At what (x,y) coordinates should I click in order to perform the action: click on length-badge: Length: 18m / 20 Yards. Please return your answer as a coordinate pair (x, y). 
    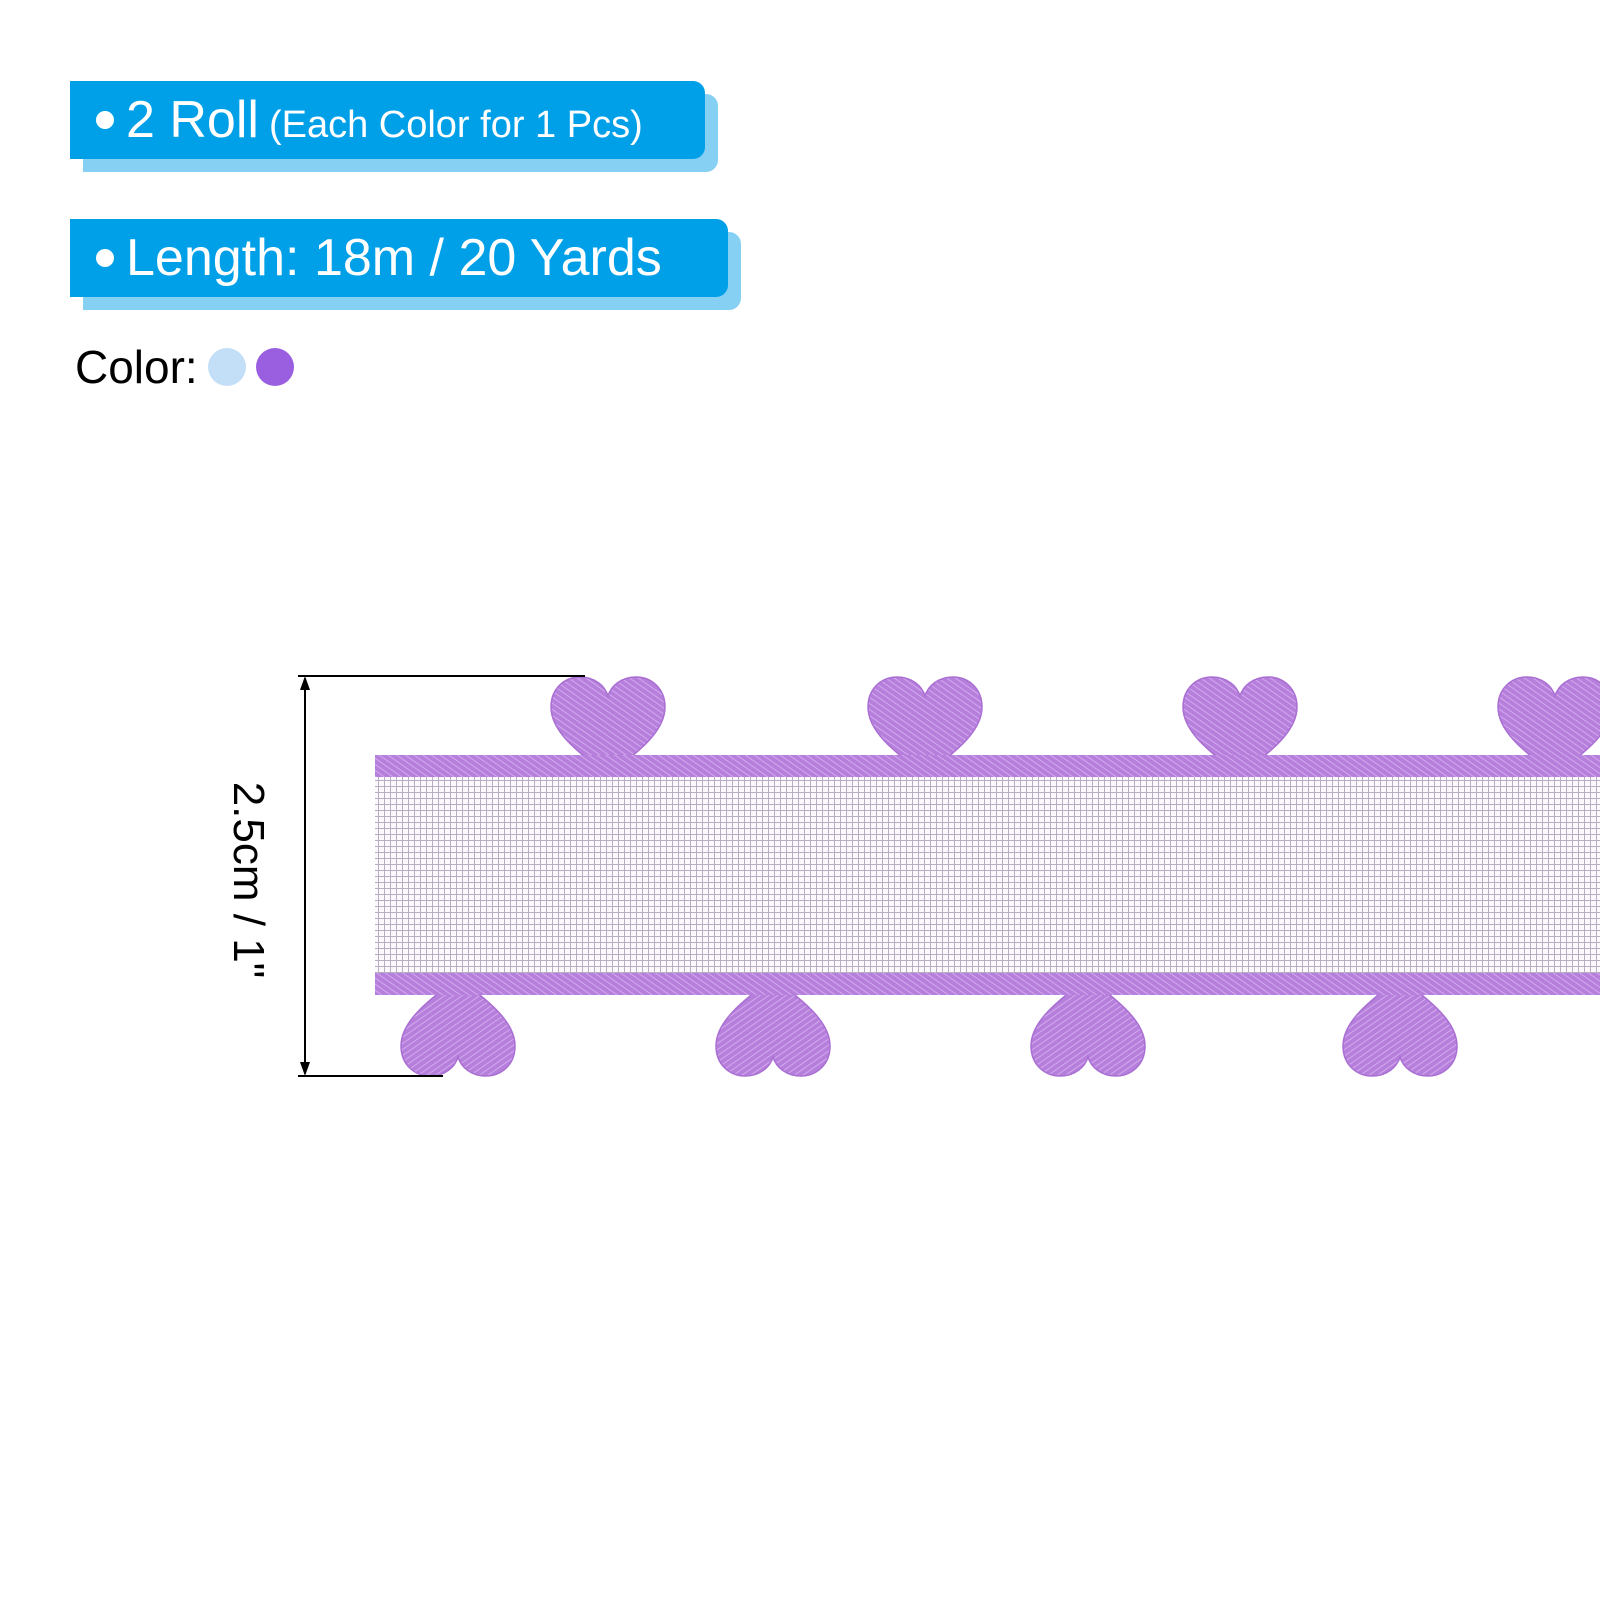
    Looking at the image, I should click on (405, 264).